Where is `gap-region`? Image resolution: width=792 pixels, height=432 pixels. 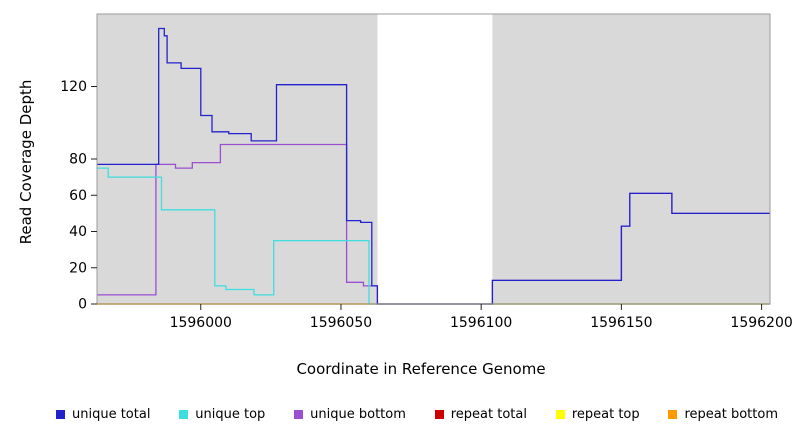
gap-region is located at coordinates (435, 159).